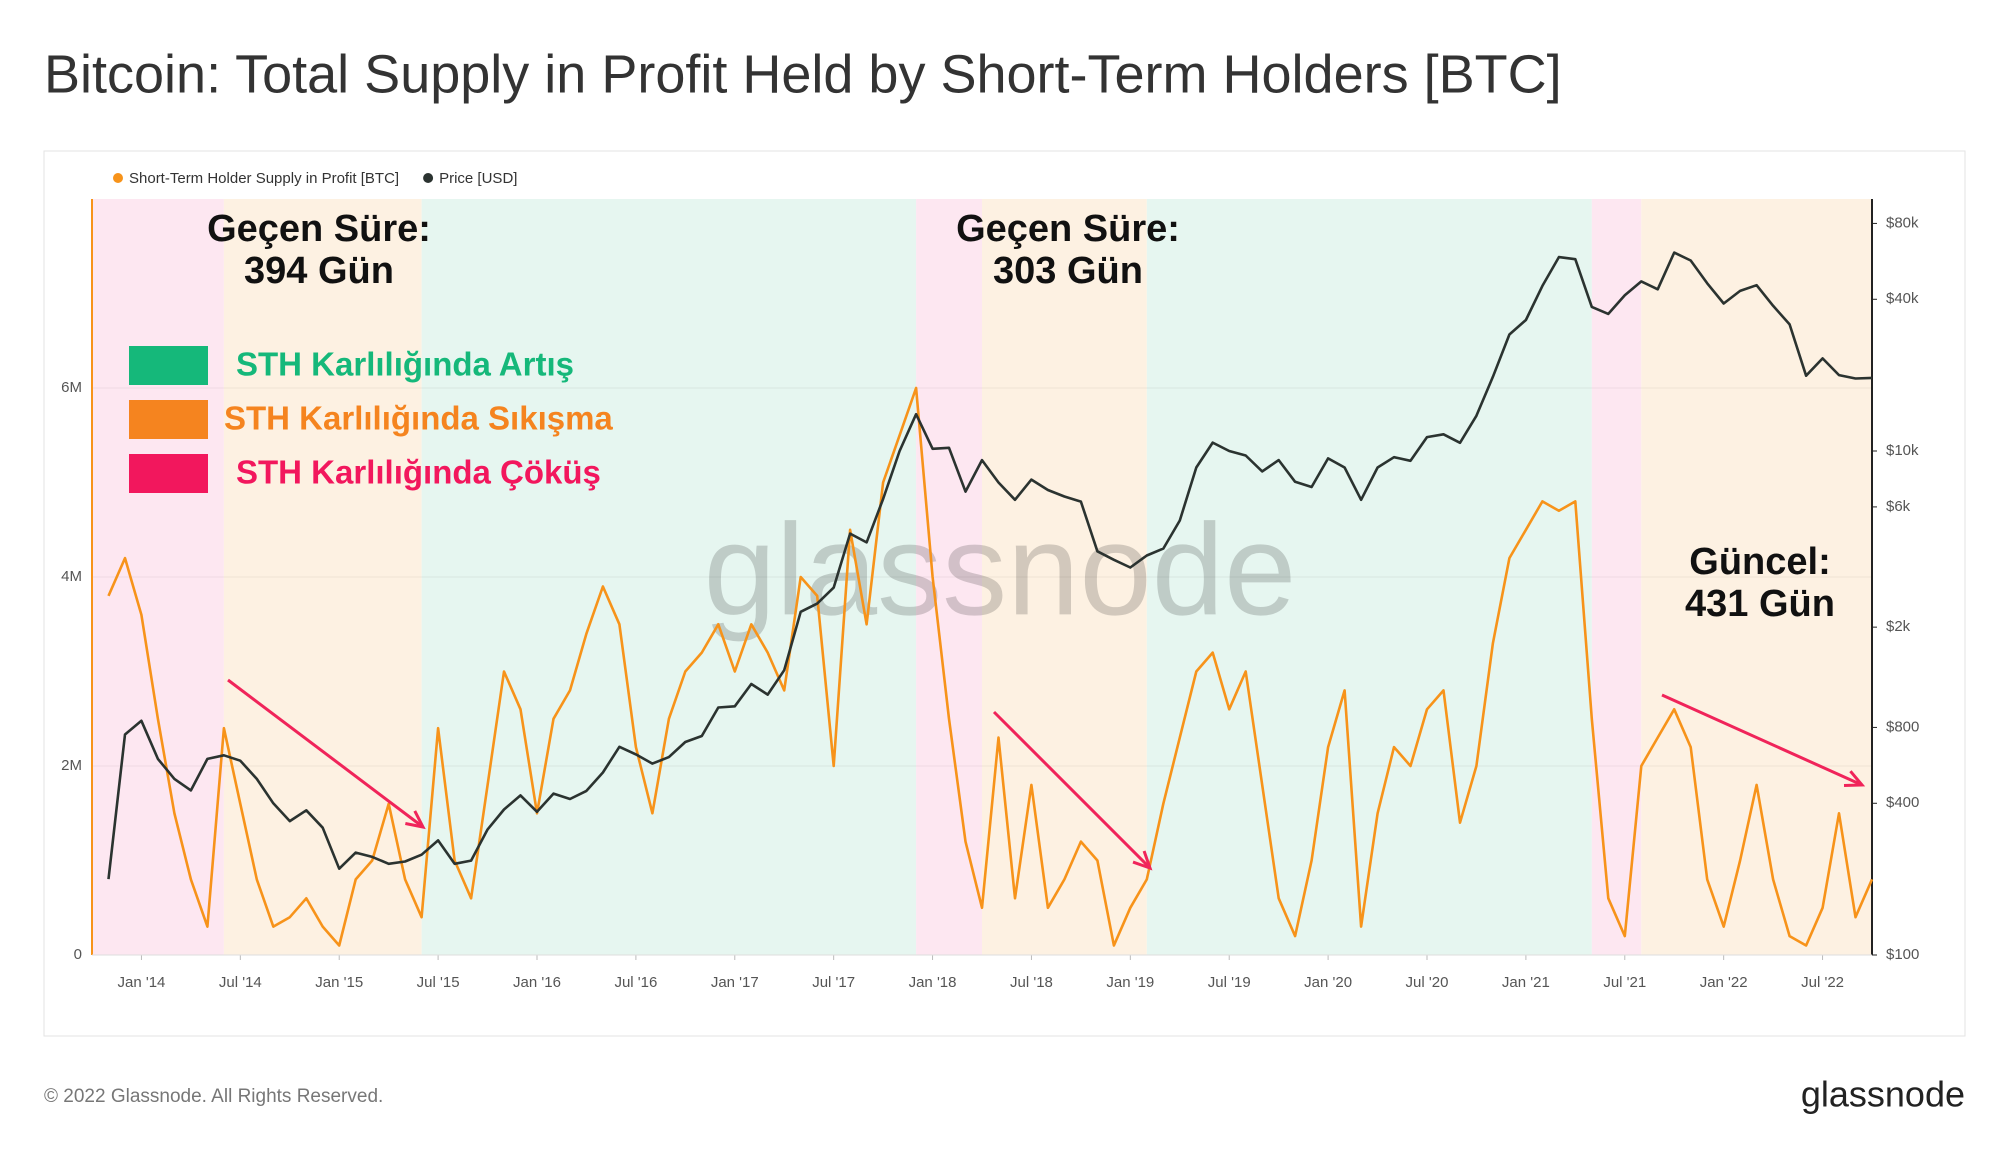 This screenshot has width=2000, height=1152. I want to click on y2-tick-label: $800, so click(1902, 726).